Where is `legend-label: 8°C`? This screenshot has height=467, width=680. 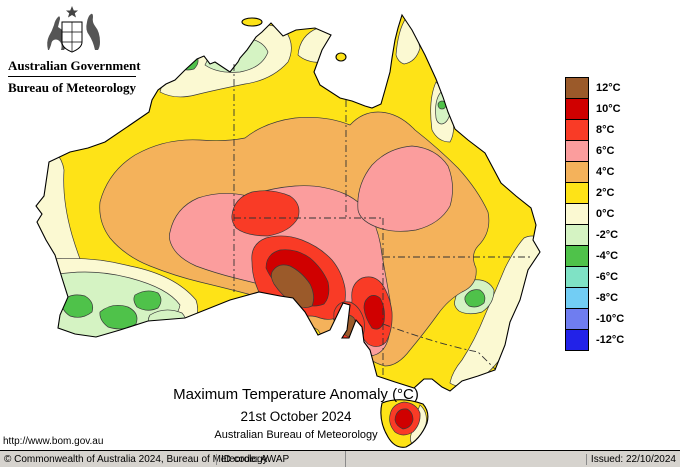
legend-label: 8°C is located at coordinates (605, 130).